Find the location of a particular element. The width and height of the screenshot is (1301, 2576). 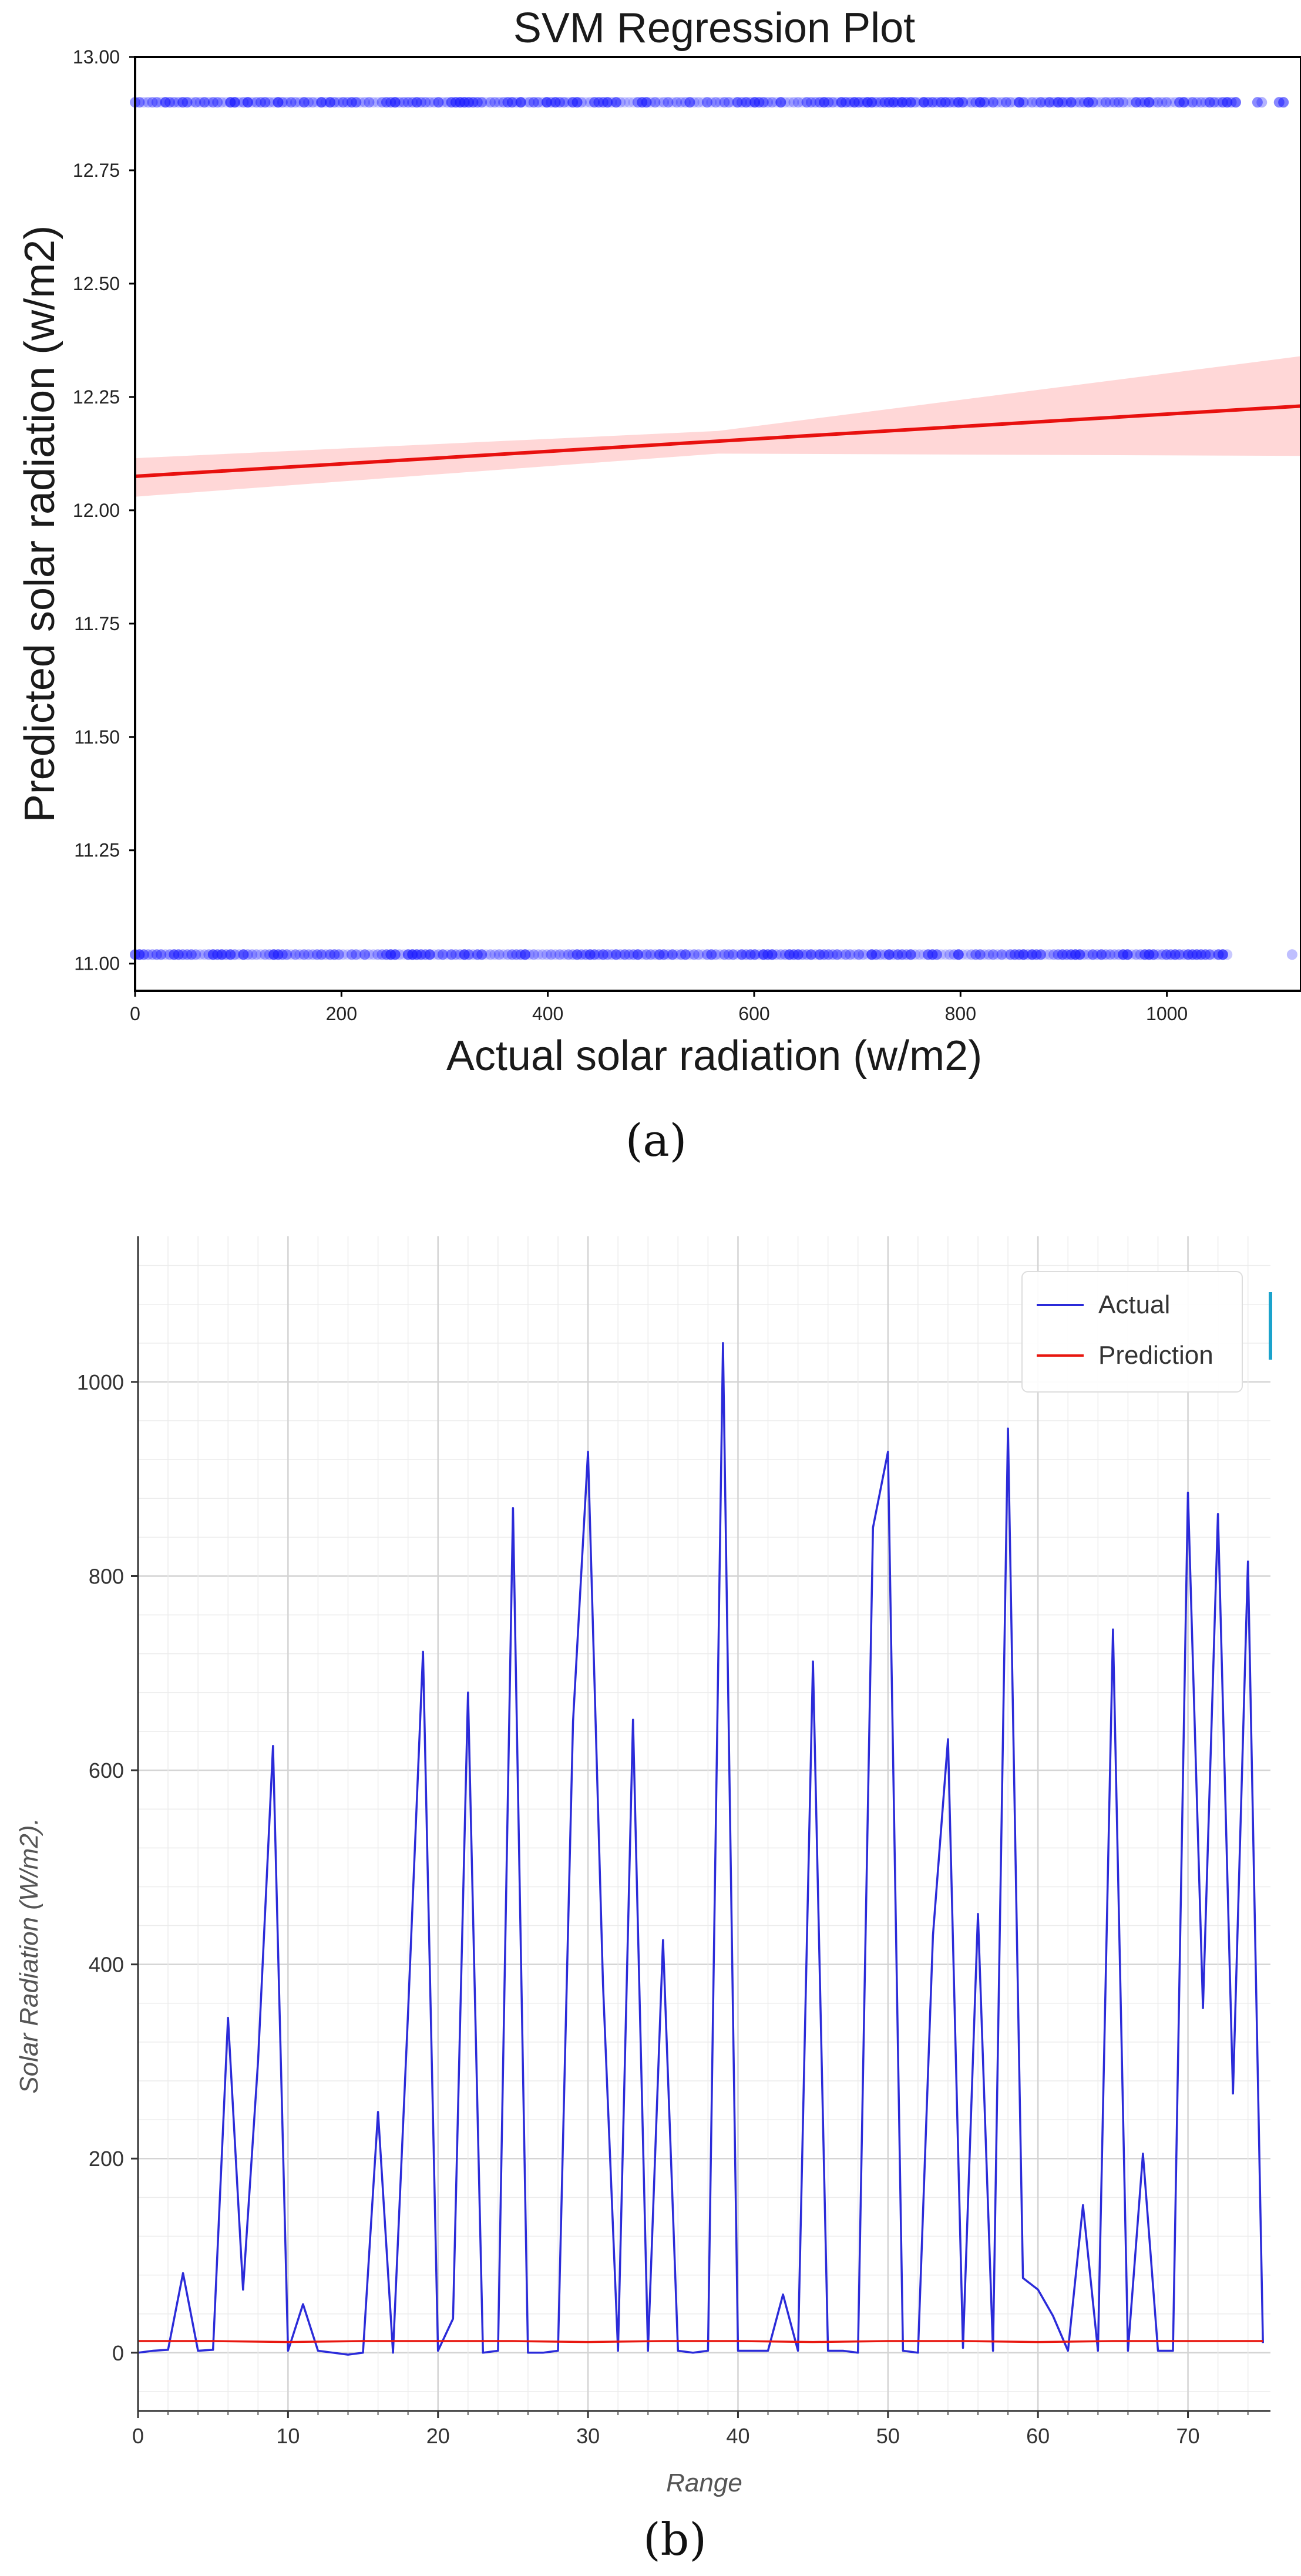

x-tick-label: 70 is located at coordinates (1188, 2436).